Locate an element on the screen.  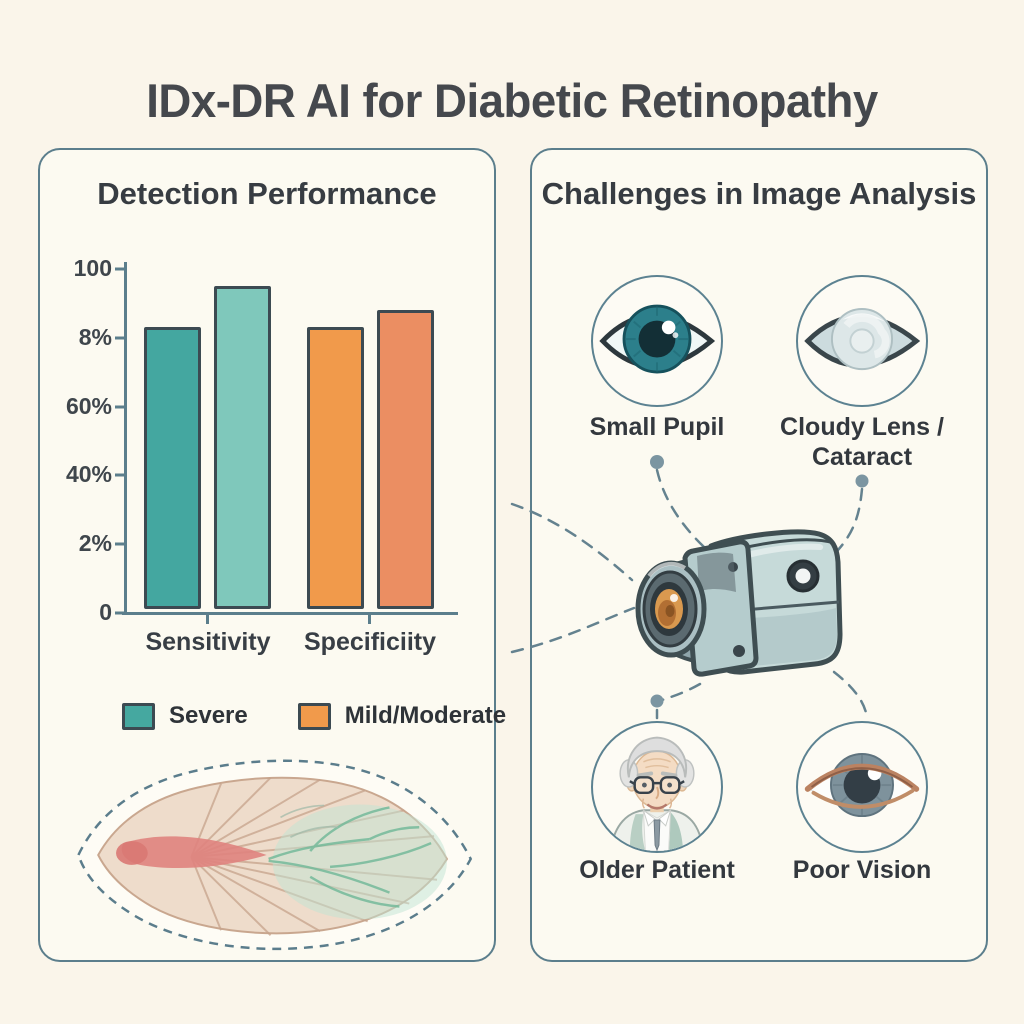
page-title: IDx-DR AI for Diabetic Retinopathy is located at coordinates (512, 101).